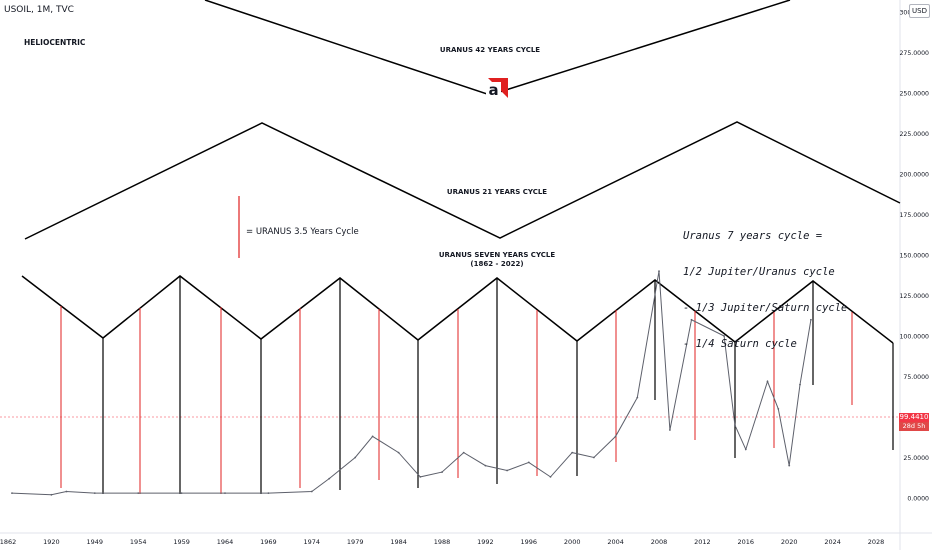 Image resolution: width=932 pixels, height=554 pixels. What do you see at coordinates (529, 542) in the screenshot?
I see `time-tick-label: 1996` at bounding box center [529, 542].